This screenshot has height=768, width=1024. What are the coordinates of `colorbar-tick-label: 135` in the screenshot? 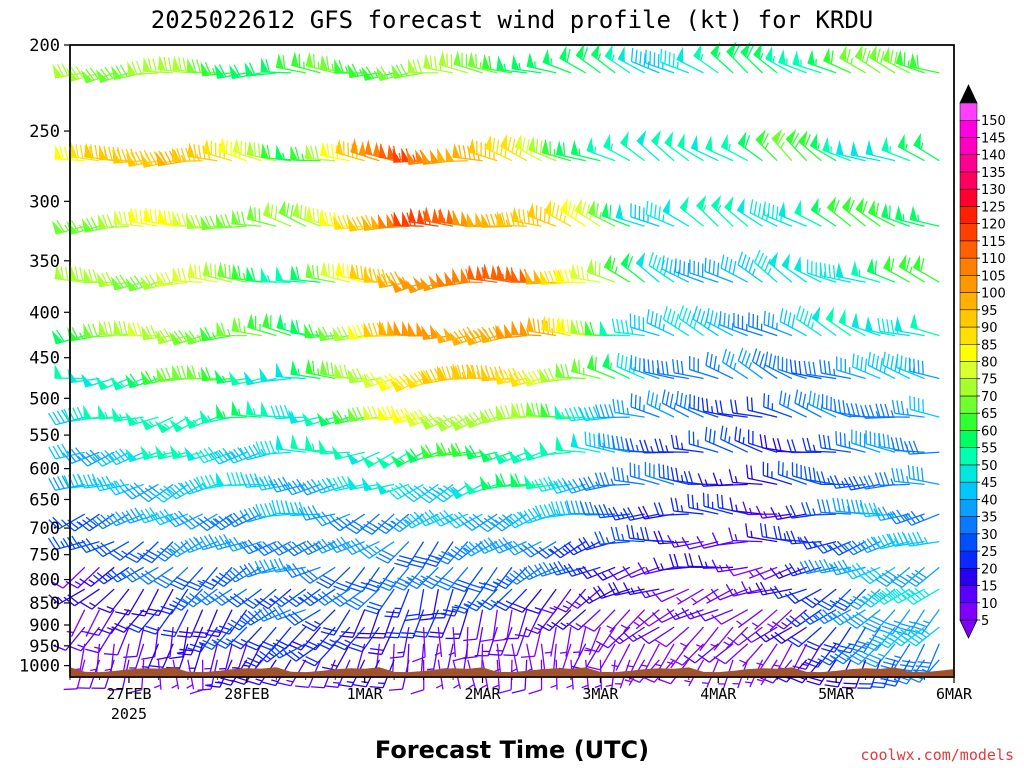 It's located at (993, 173).